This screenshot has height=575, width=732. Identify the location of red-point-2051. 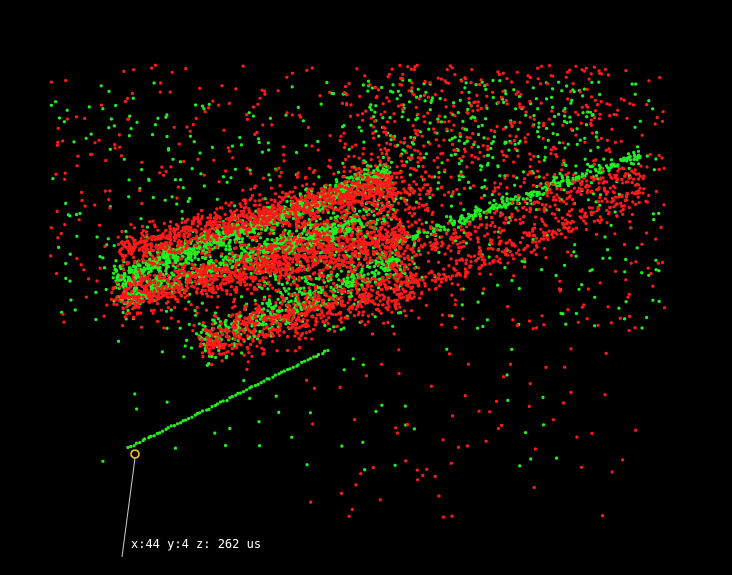
(279, 197).